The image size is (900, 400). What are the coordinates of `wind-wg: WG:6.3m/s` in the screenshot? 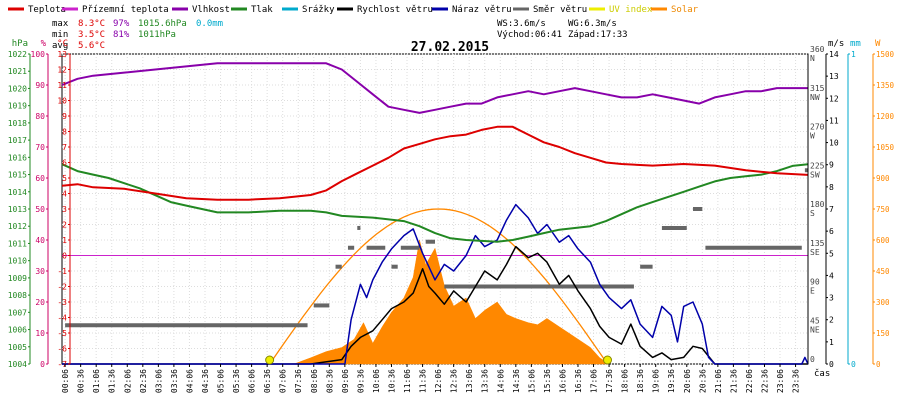 It's located at (592, 24).